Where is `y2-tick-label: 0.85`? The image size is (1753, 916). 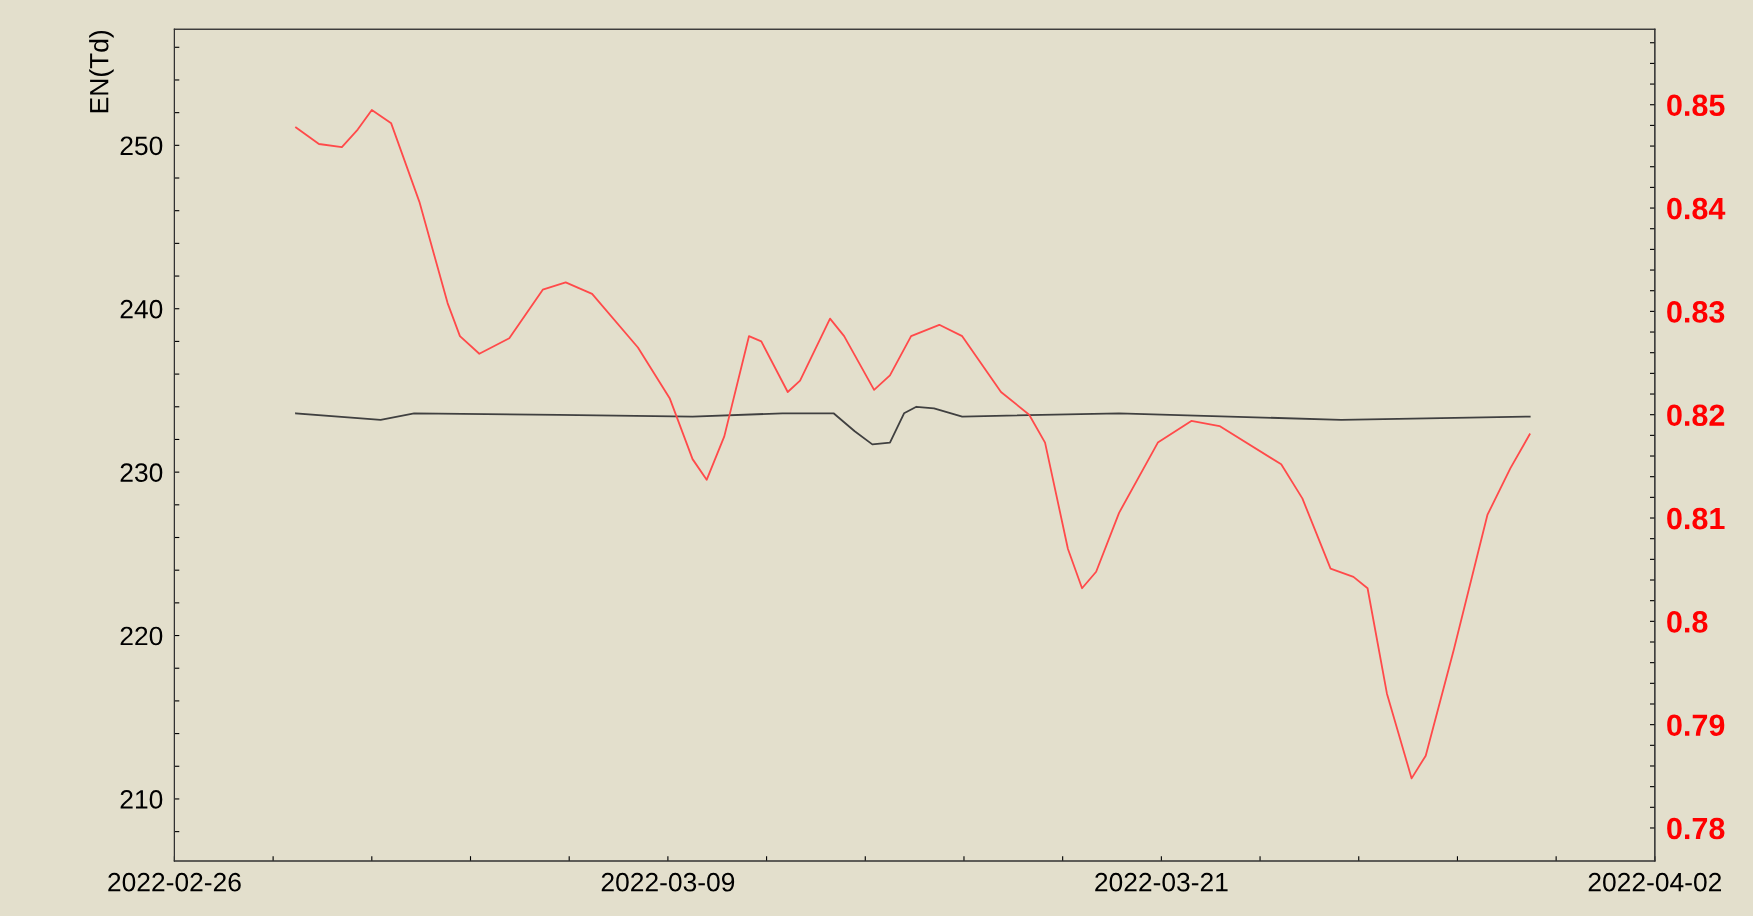
y2-tick-label: 0.85 is located at coordinates (1696, 105).